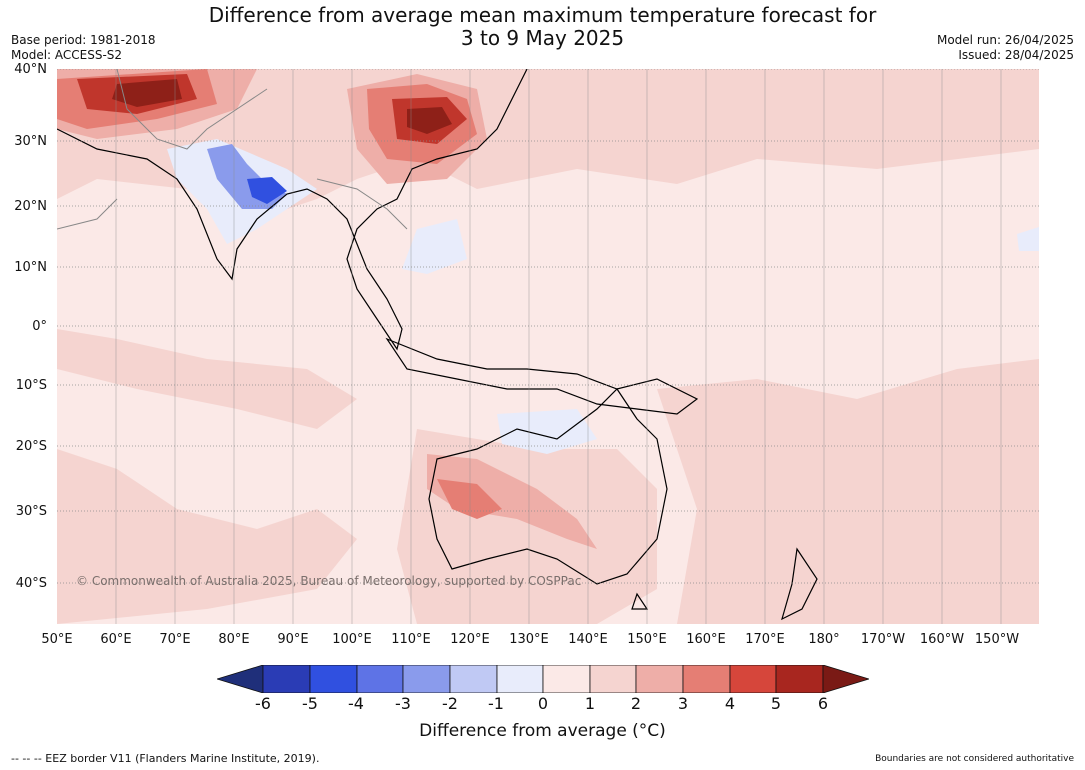  What do you see at coordinates (765, 639) in the screenshot?
I see `lon-label: 170°E` at bounding box center [765, 639].